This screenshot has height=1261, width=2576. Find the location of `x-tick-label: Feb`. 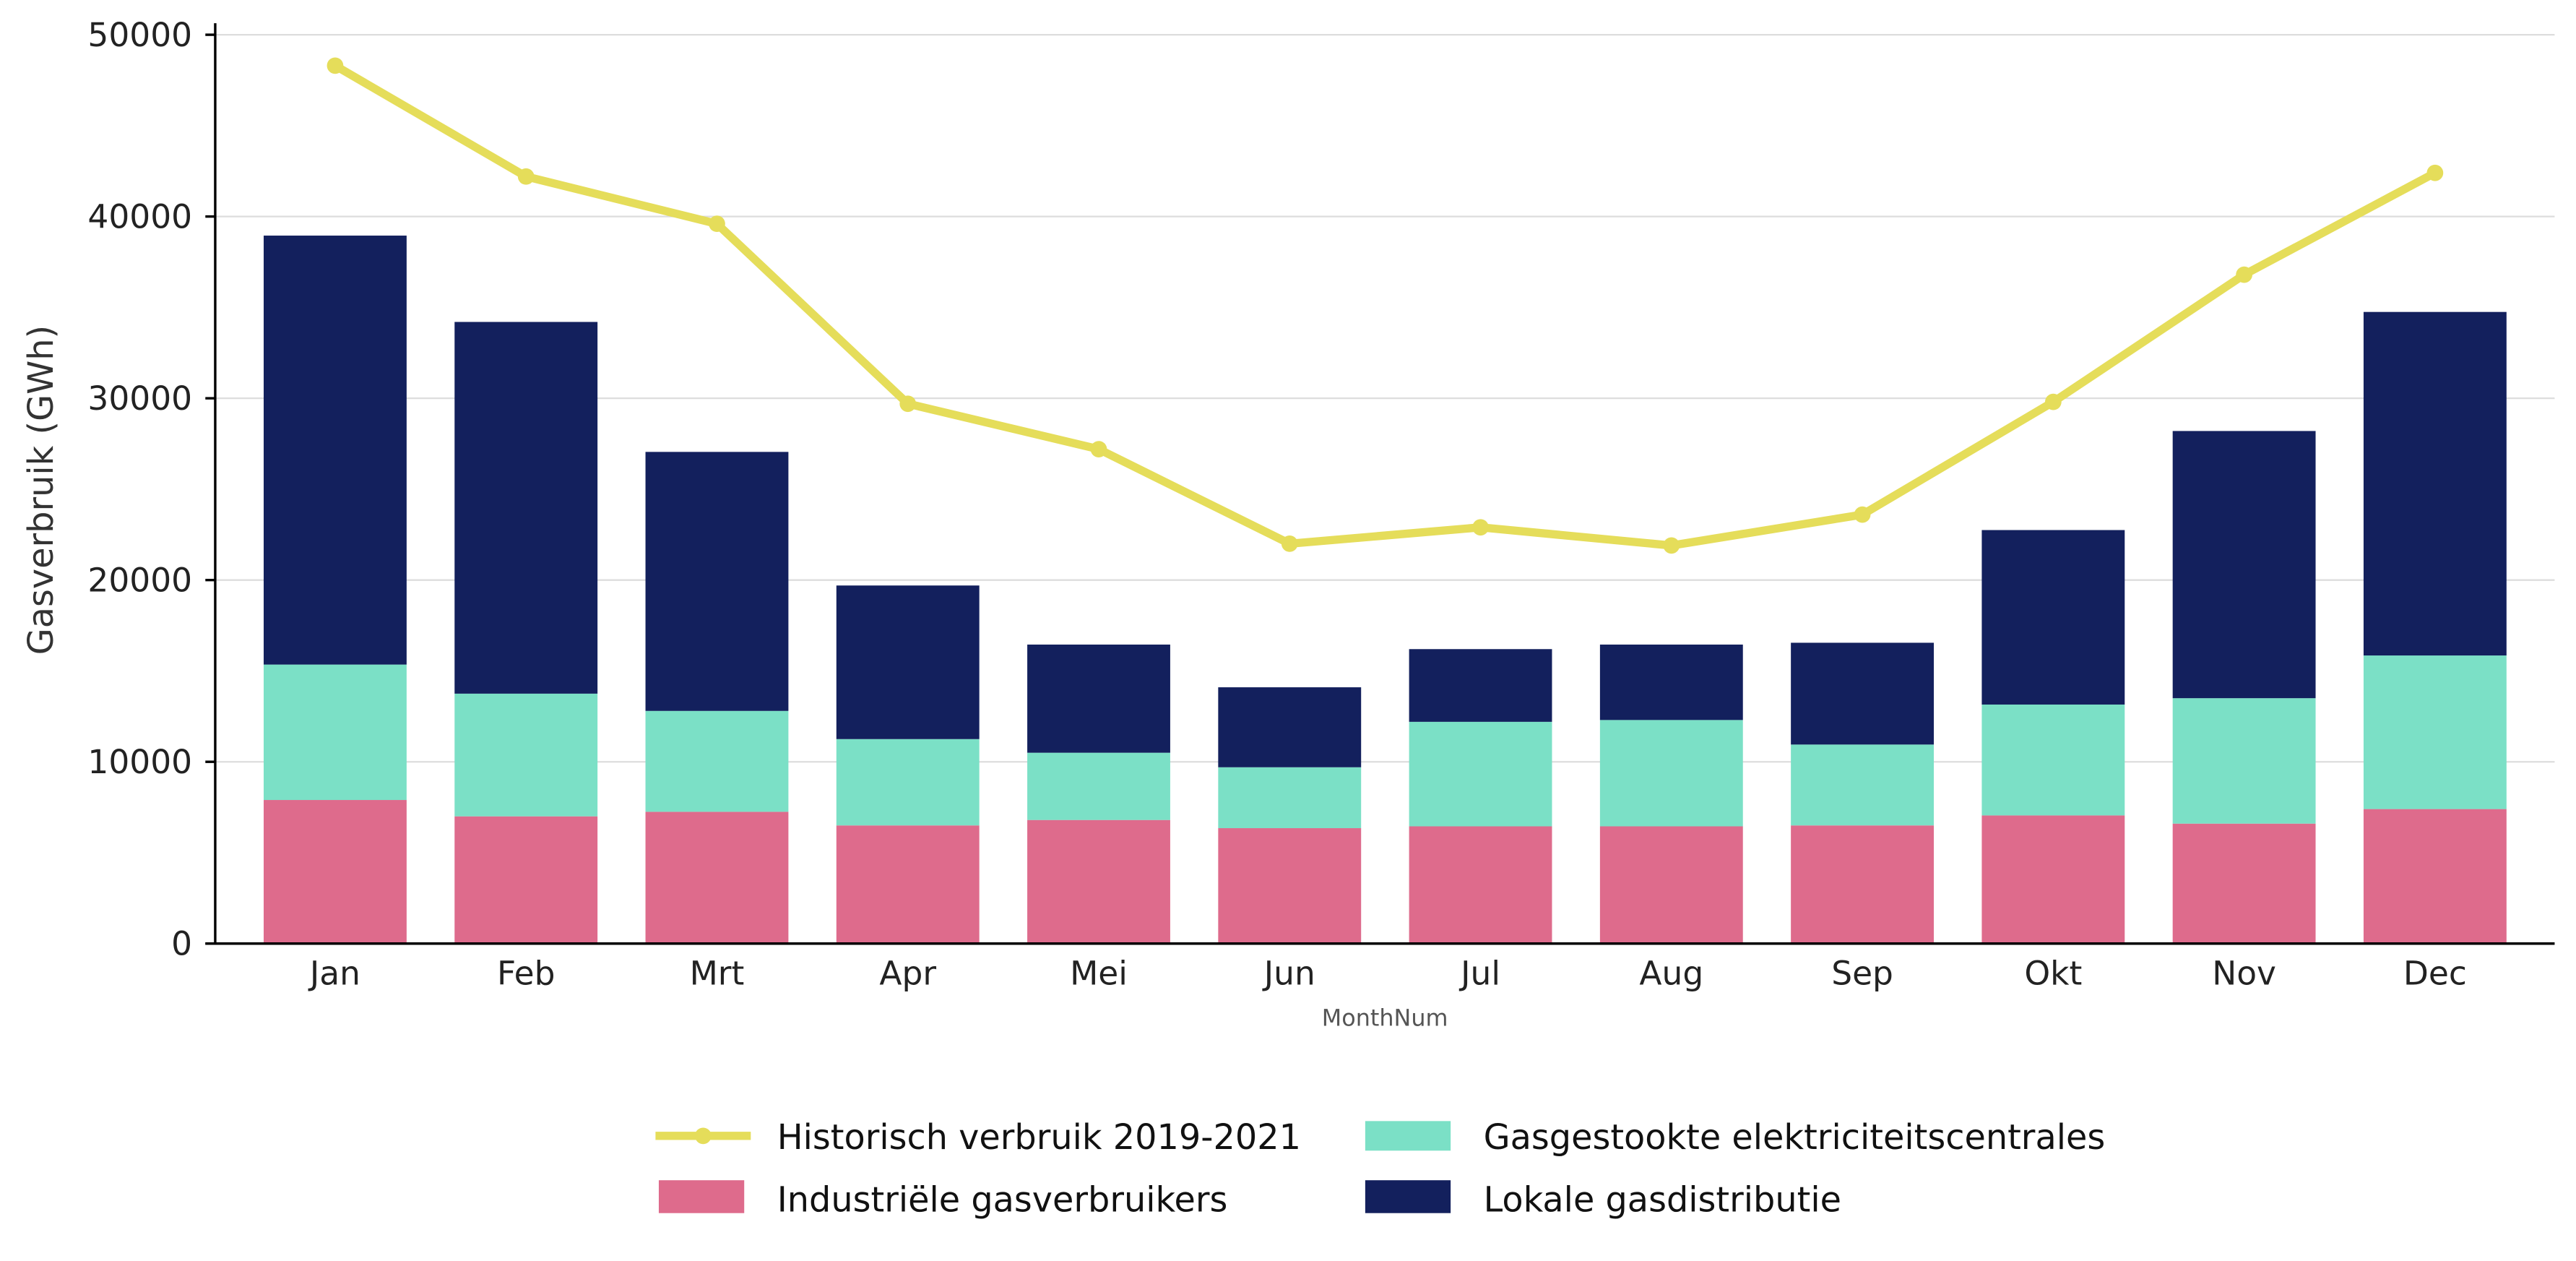

x-tick-label: Feb is located at coordinates (526, 974).